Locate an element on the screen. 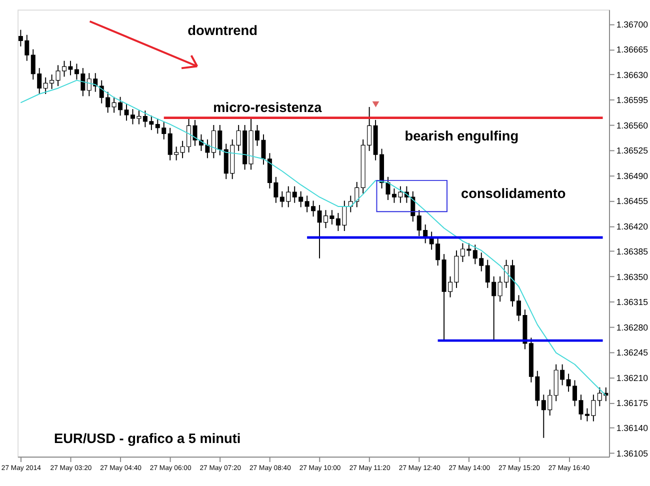 This screenshot has width=650, height=486. y-tick-label: 1.36245 is located at coordinates (632, 353).